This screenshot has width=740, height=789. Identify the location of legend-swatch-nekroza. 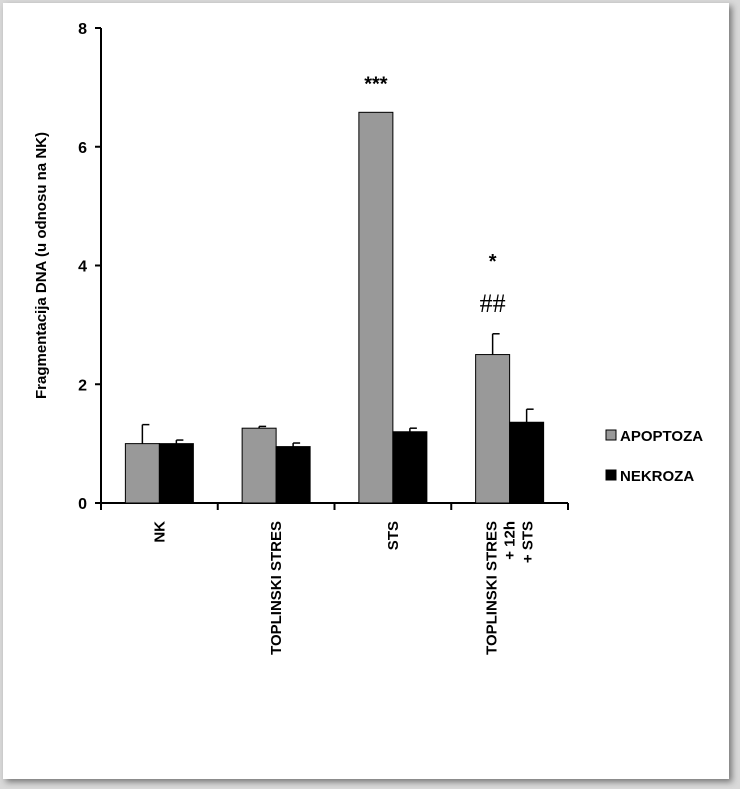
(611, 475).